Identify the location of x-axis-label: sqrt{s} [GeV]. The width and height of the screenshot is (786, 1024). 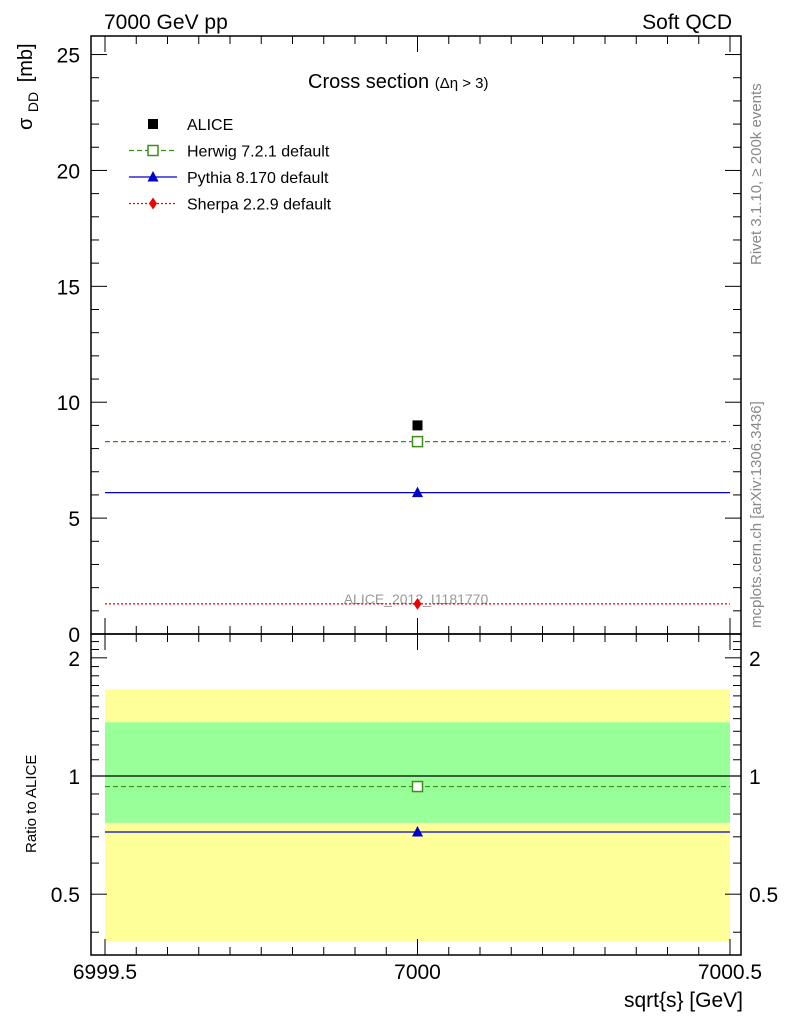
(683, 1000).